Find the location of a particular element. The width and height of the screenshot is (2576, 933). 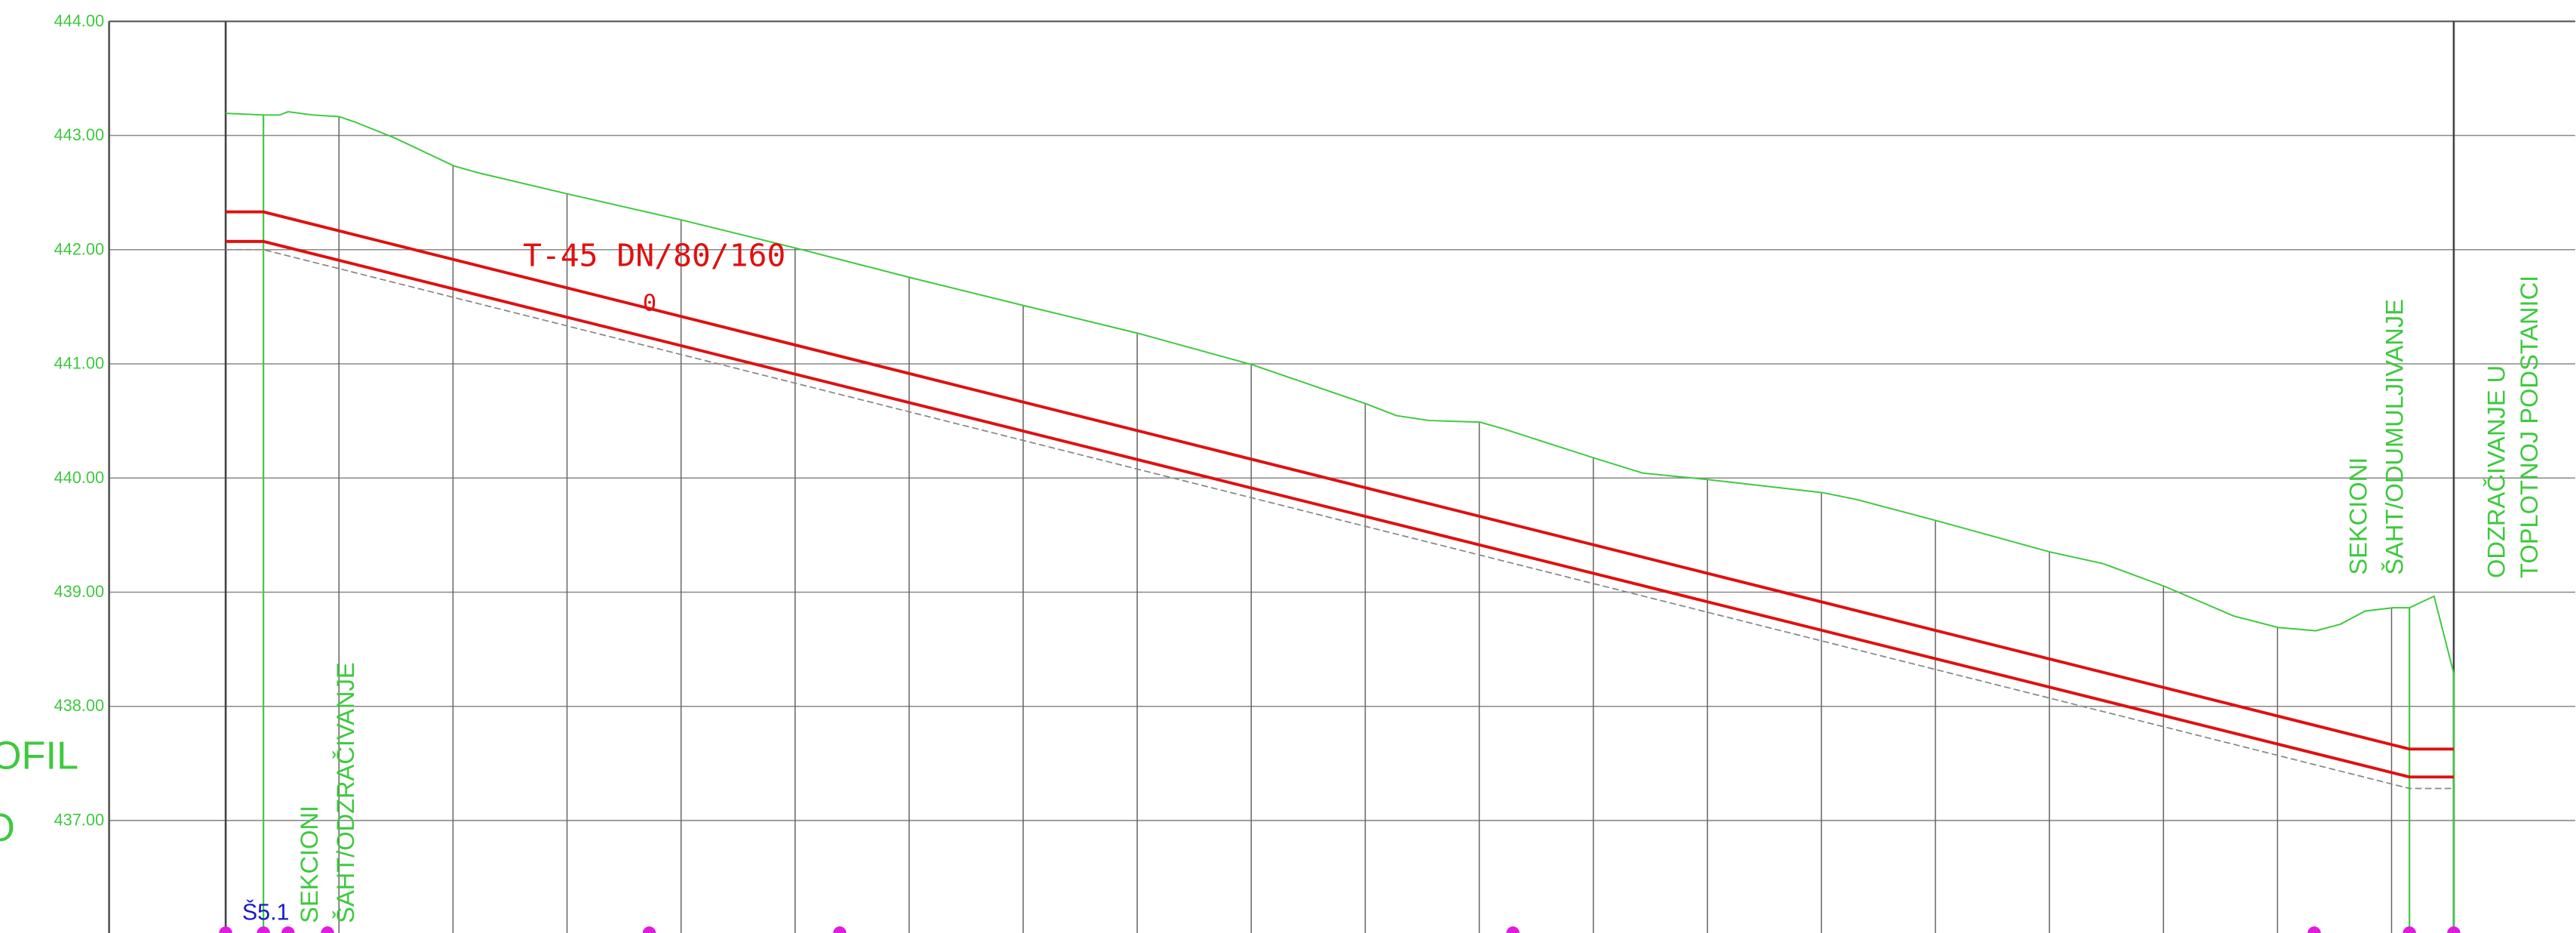

elevation-label: 444.00 is located at coordinates (79, 20).